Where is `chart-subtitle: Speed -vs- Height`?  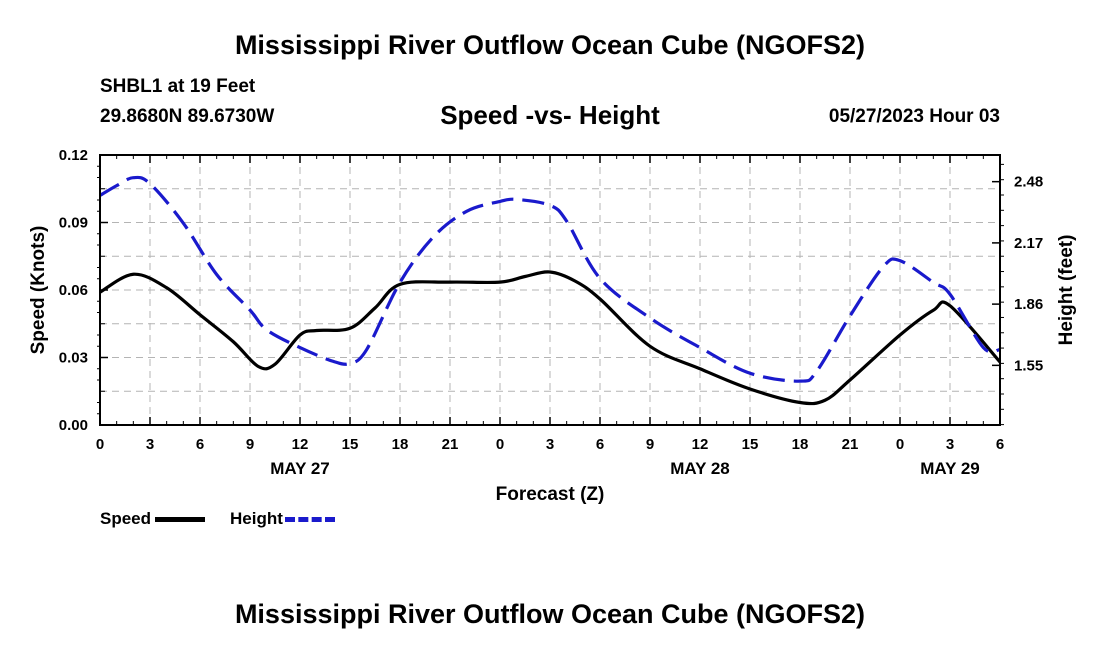 chart-subtitle: Speed -vs- Height is located at coordinates (550, 115).